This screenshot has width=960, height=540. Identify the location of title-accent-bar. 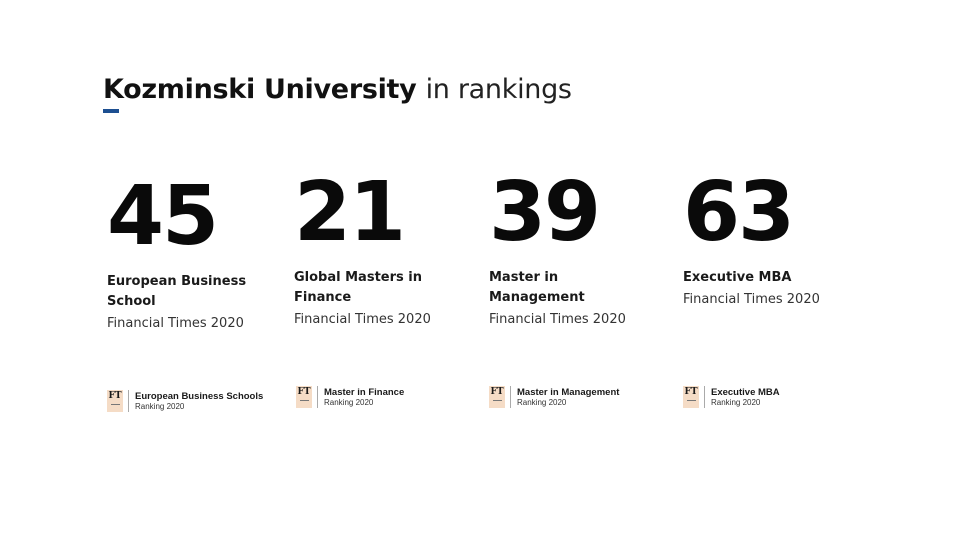
(111, 111).